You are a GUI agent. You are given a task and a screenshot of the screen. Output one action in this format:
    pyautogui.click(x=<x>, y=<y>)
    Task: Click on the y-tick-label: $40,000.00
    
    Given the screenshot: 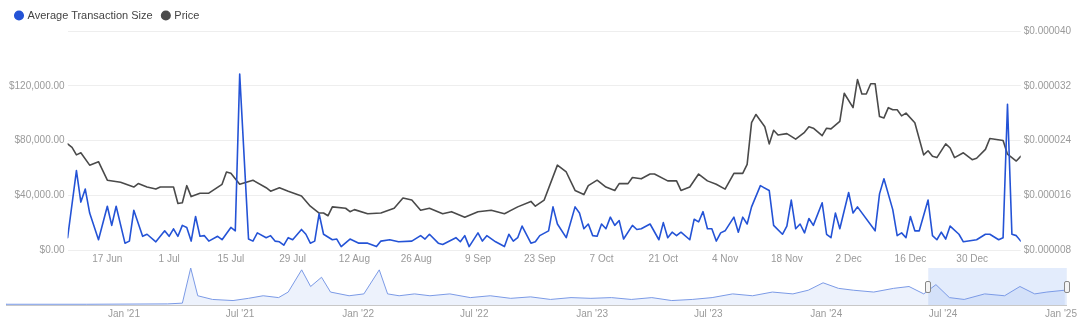 What is the action you would take?
    pyautogui.click(x=40, y=194)
    